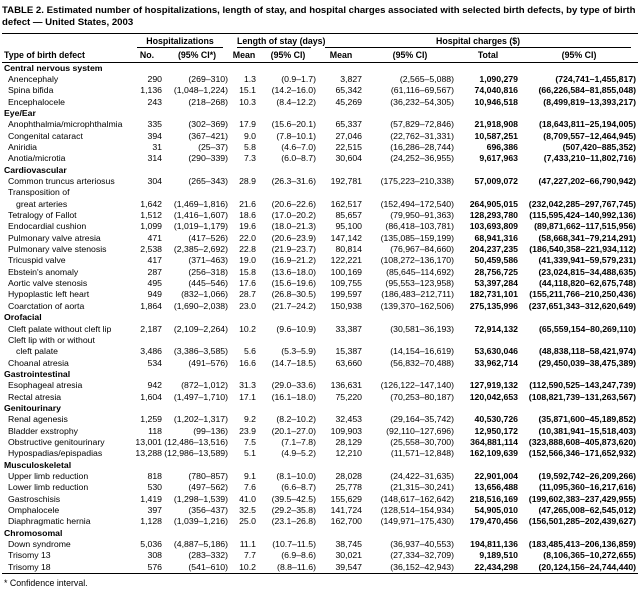 The width and height of the screenshot is (640, 606). What do you see at coordinates (57, 249) in the screenshot?
I see `defect-label: Pulmonary valve stenosis` at bounding box center [57, 249].